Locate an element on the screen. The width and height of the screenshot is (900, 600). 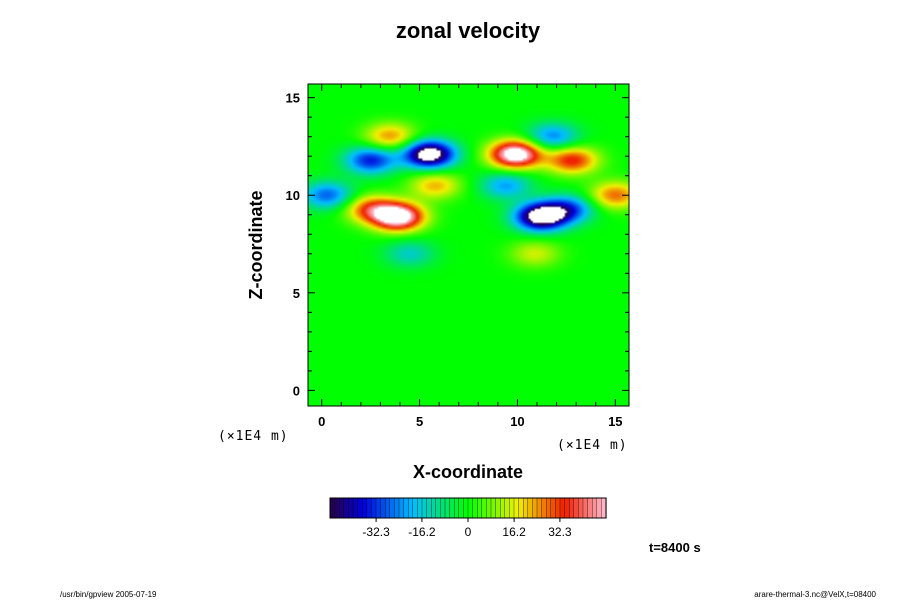
time-label: t=8400 s is located at coordinates (675, 547).